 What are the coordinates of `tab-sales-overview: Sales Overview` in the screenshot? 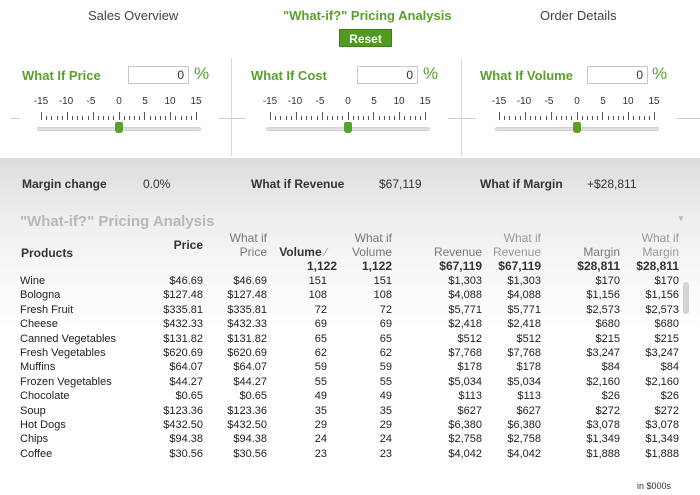 It's located at (133, 15).